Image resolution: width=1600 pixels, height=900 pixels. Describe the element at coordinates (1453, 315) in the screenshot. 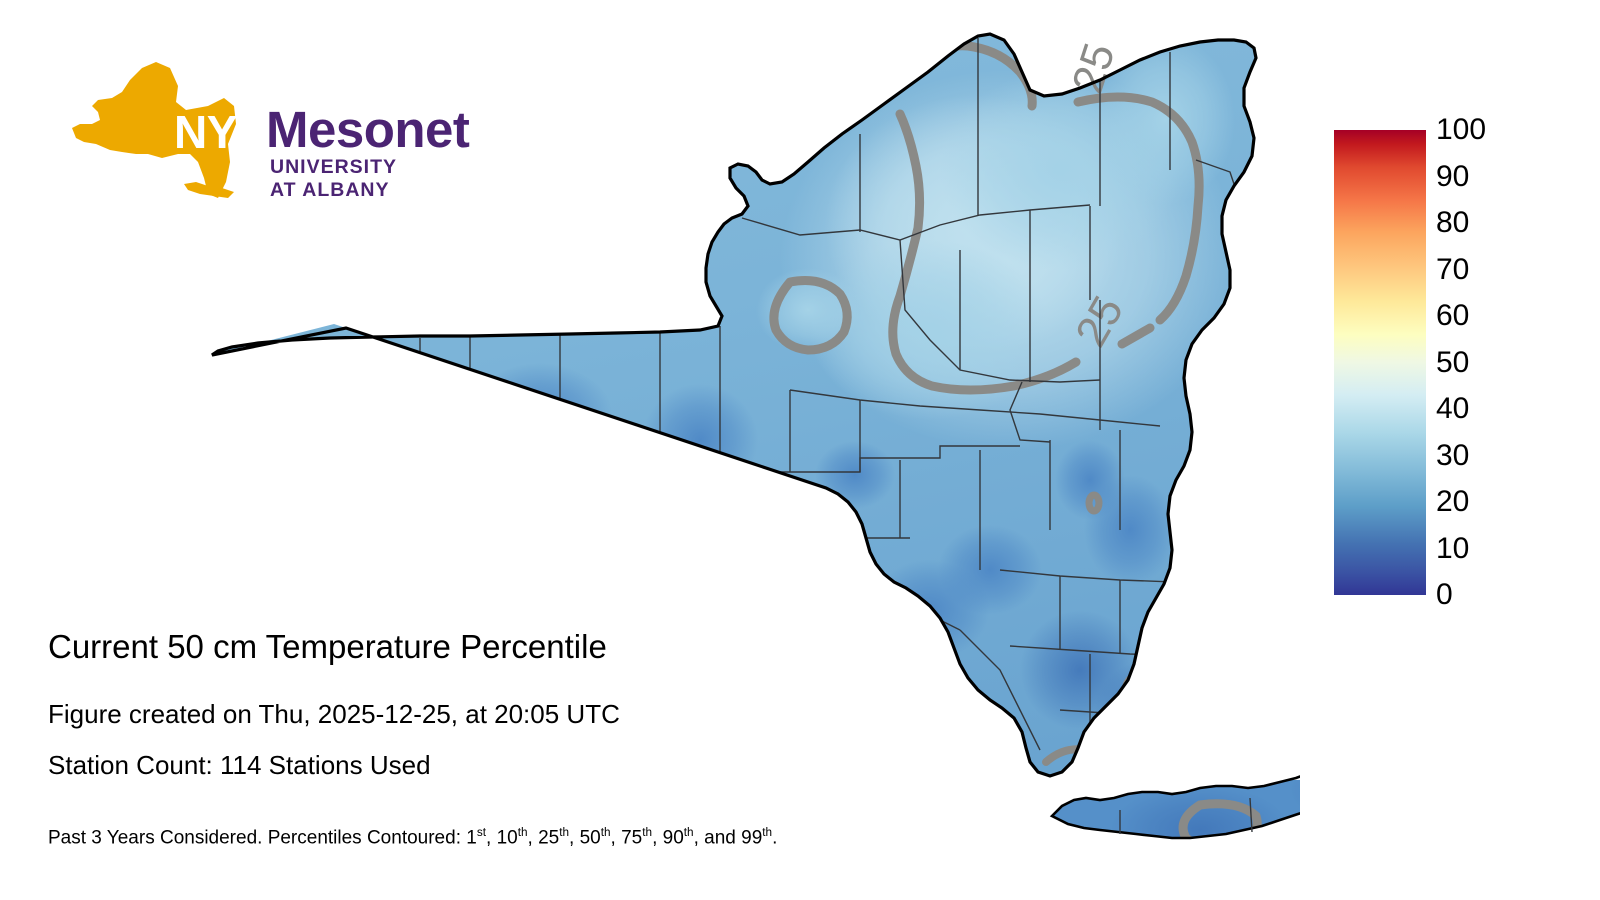

I see `colorbar-tick-60: 60` at that location.